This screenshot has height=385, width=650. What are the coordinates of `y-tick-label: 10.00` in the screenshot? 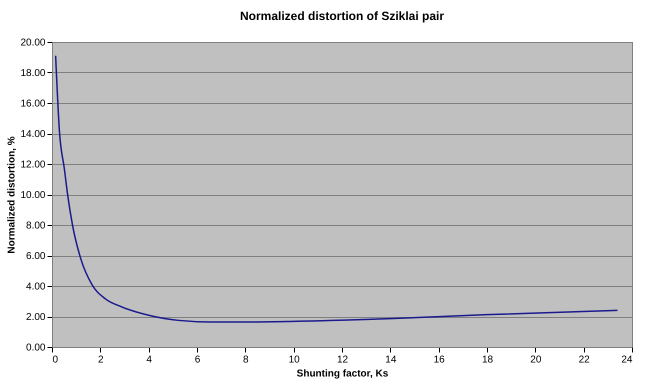 It's located at (33, 195).